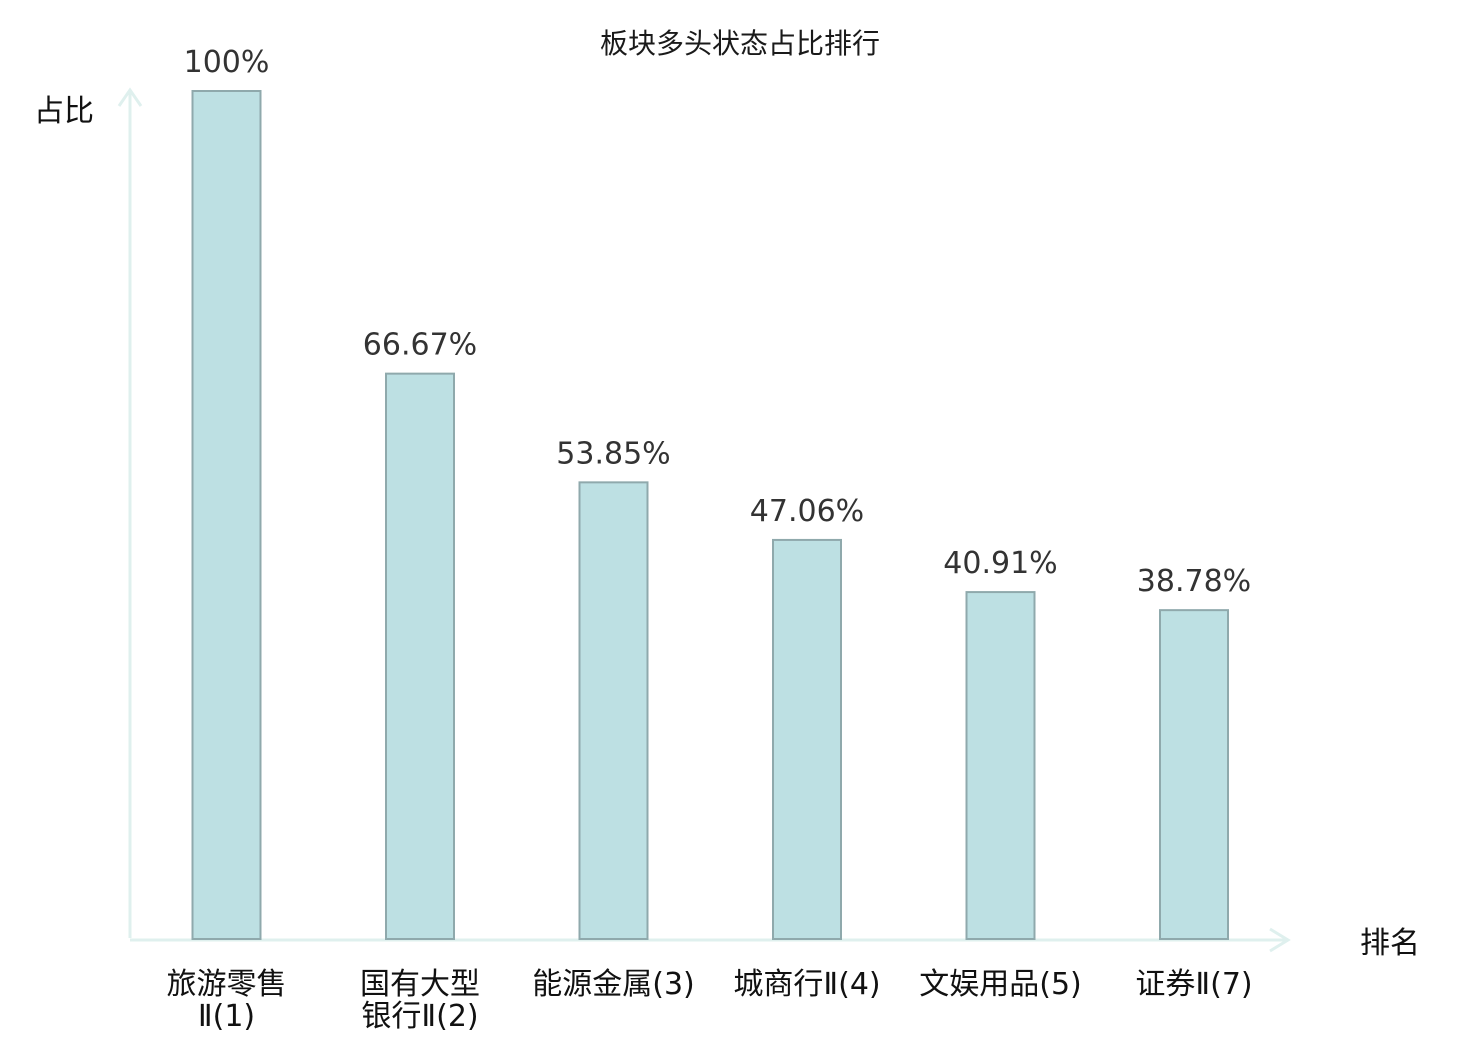 Image resolution: width=1480 pixels, height=1040 pixels. I want to click on category-label-line: 能源金属(3), so click(613, 984).